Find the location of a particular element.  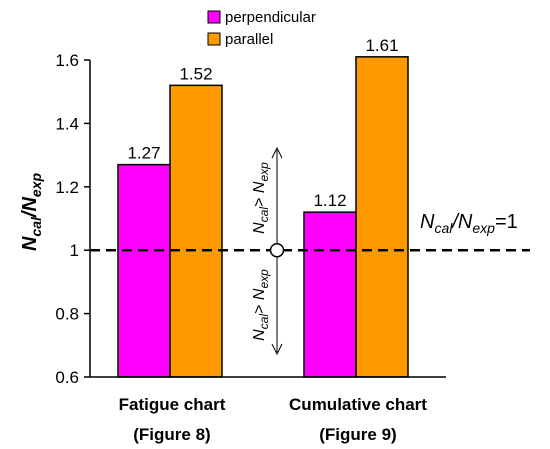

y-axis-label: Ncal/Nexp is located at coordinates (31, 212).